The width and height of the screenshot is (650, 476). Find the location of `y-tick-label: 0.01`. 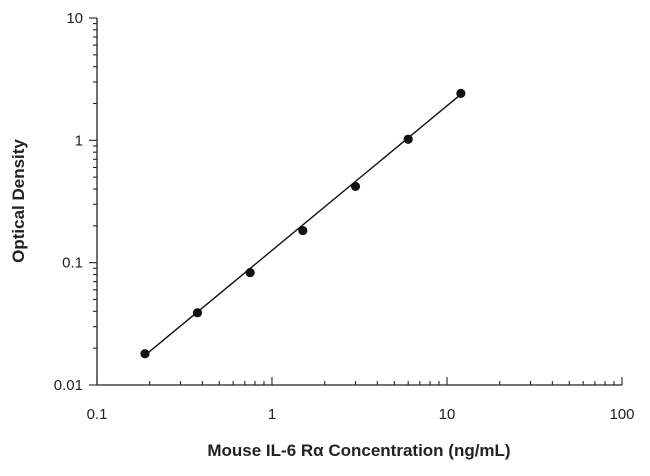

y-tick-label: 0.01 is located at coordinates (68, 385).